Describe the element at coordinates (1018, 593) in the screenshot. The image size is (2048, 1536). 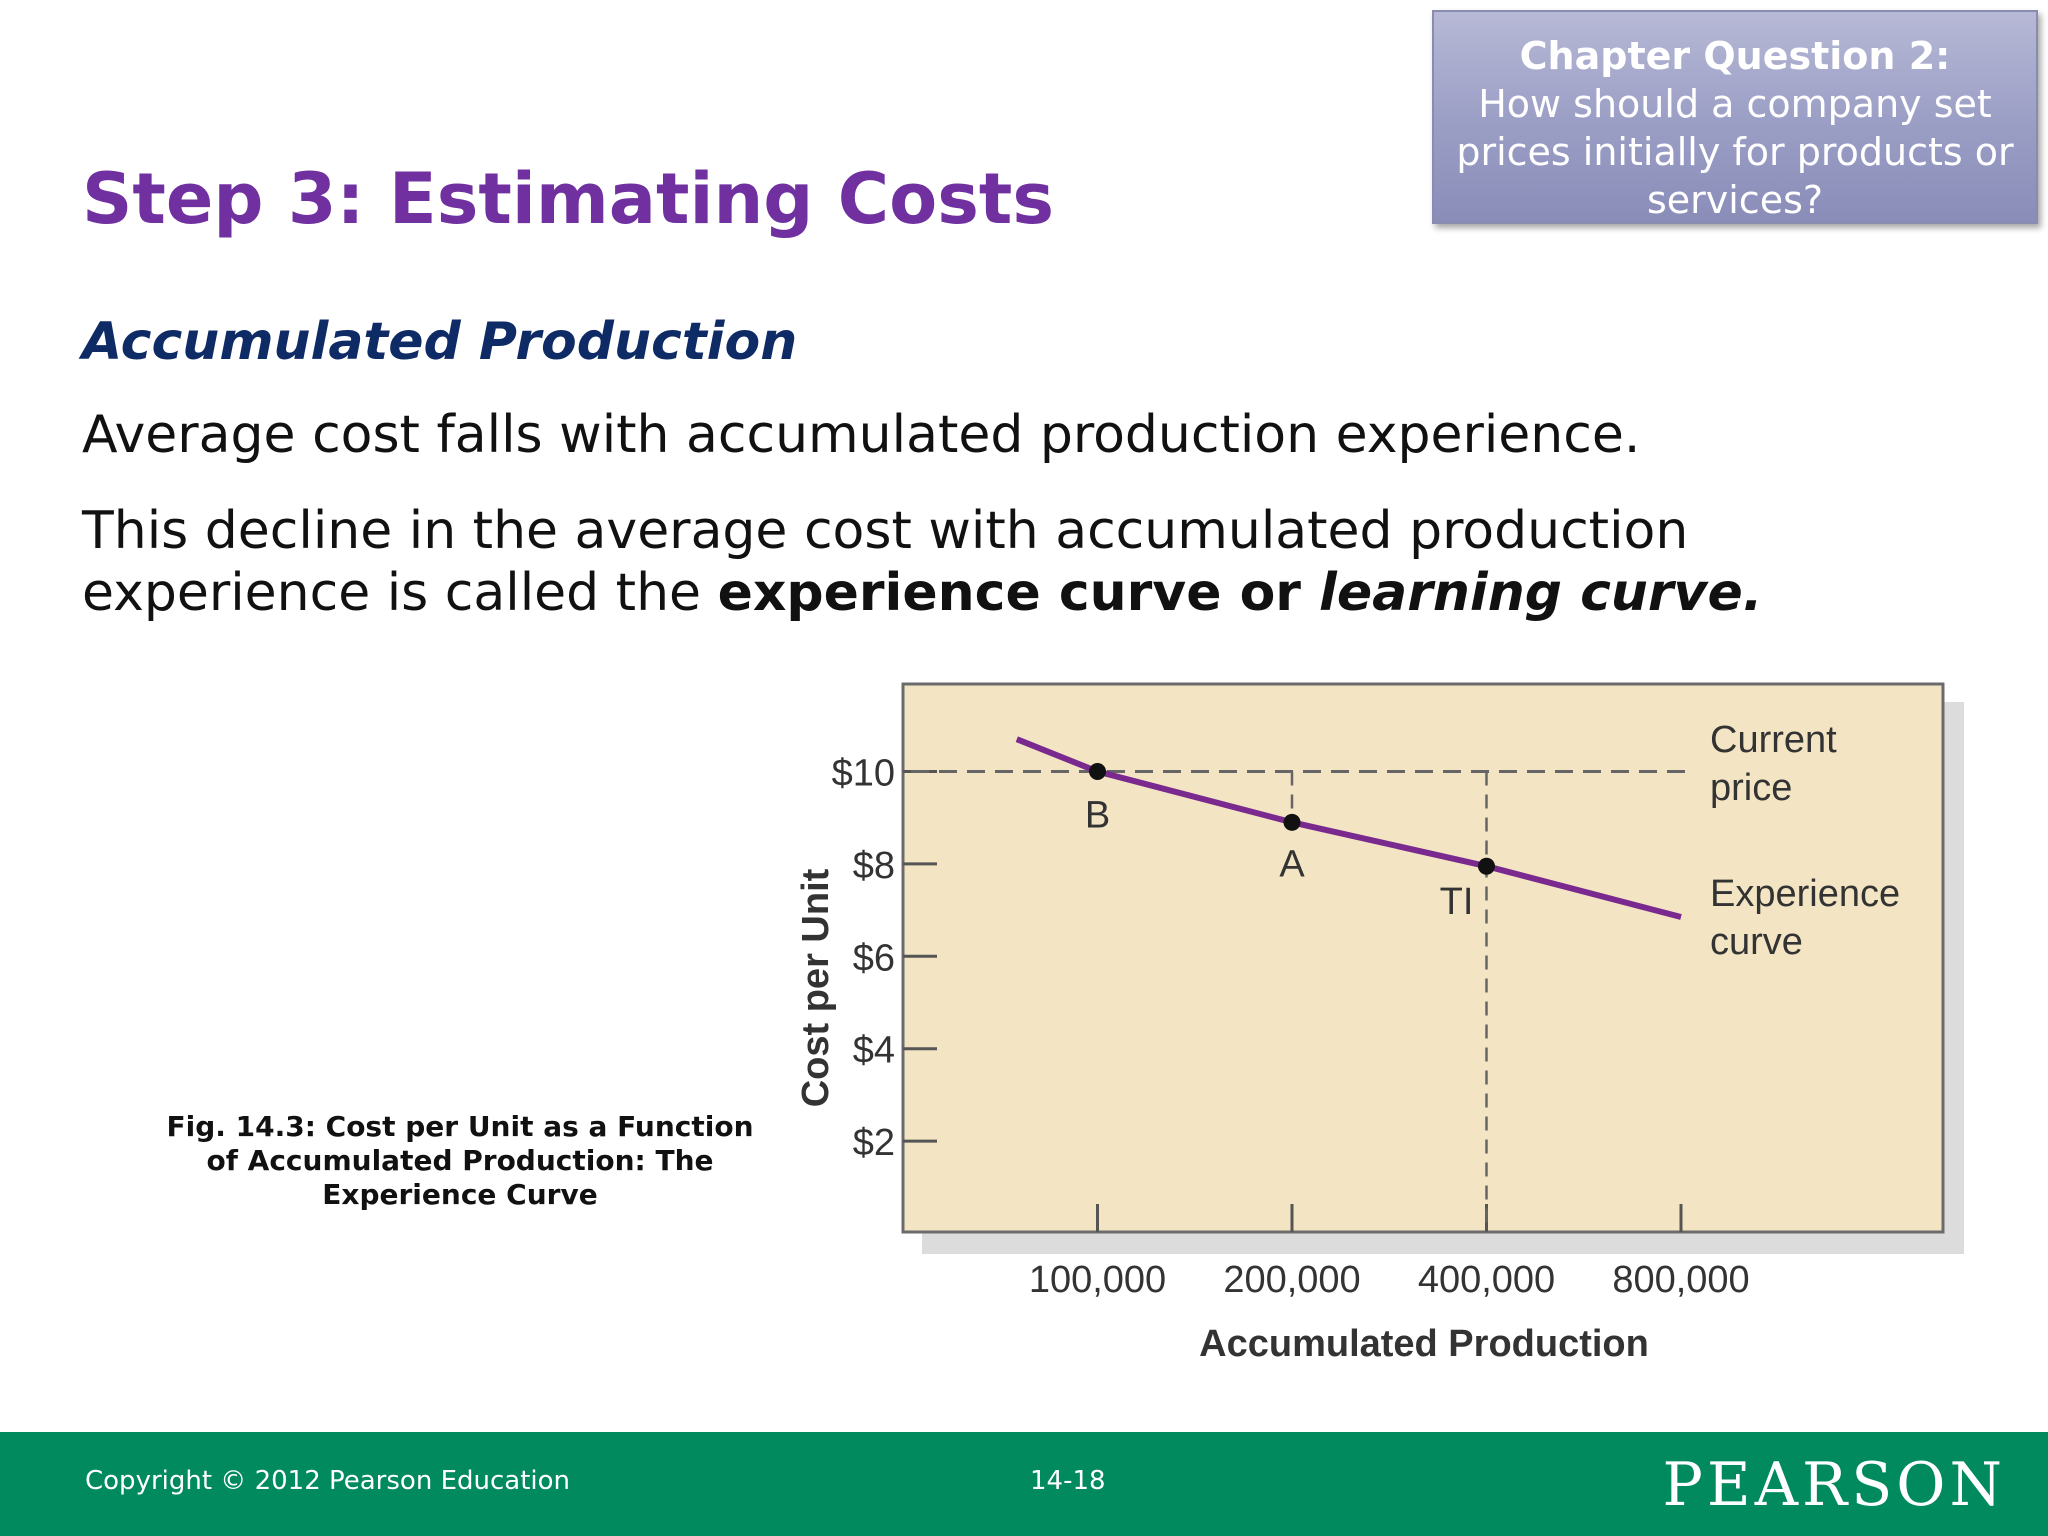
I see `paragraph-2-bold-term: experience curve or` at that location.